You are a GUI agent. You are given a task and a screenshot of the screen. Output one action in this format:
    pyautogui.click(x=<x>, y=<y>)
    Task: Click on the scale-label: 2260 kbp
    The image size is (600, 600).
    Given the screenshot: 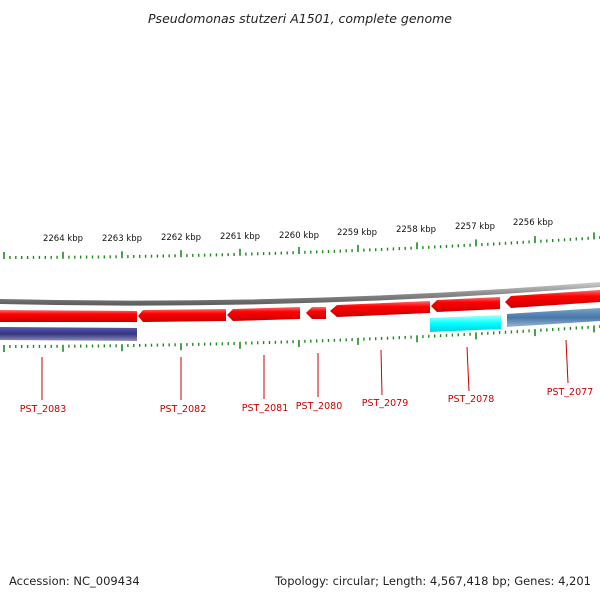 What is the action you would take?
    pyautogui.click(x=299, y=236)
    